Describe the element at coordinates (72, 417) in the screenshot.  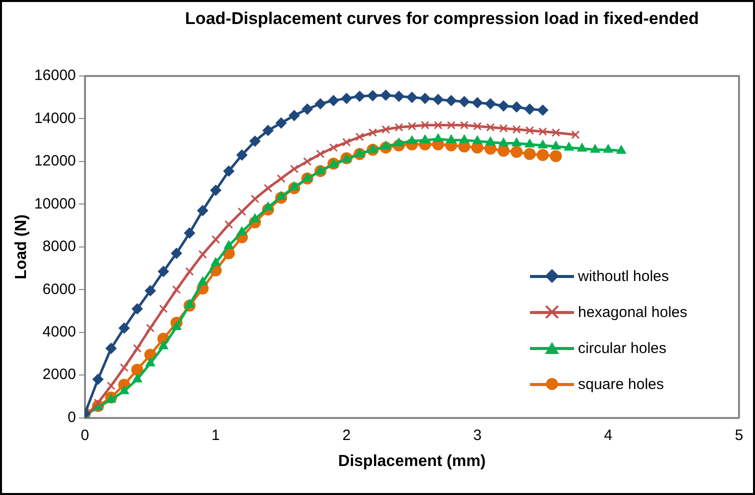
I see `y-tick-label: 0` at that location.